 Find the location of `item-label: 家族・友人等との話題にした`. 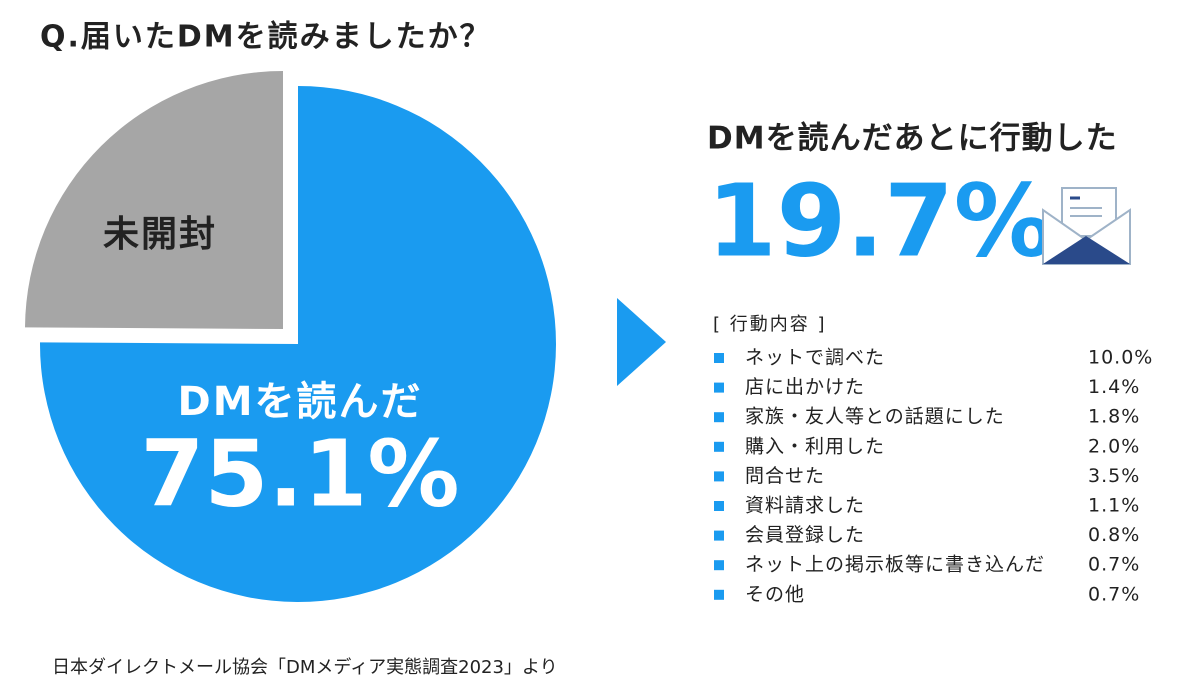

item-label: 家族・友人等との話題にした is located at coordinates (875, 417).